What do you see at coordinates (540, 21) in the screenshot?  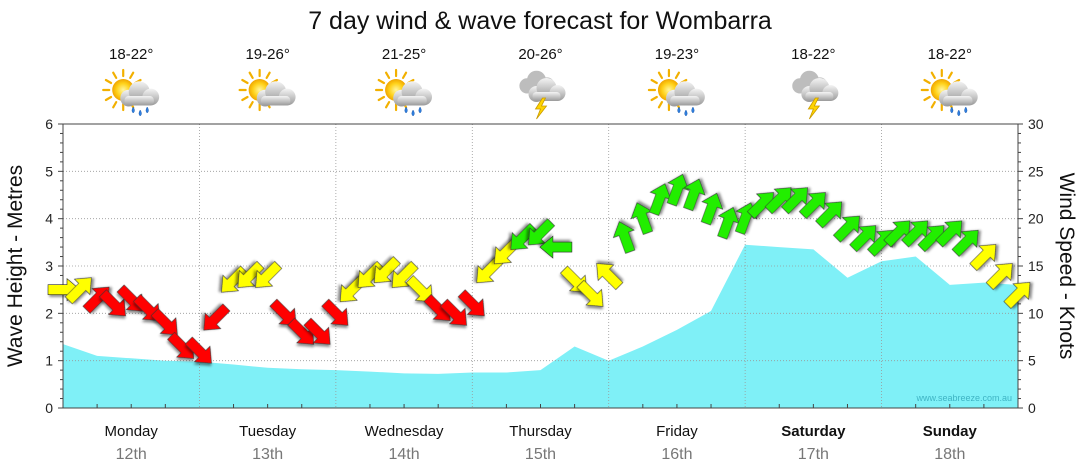 I see `chart-title: 7 day wind & wave forecast for Wombarra` at bounding box center [540, 21].